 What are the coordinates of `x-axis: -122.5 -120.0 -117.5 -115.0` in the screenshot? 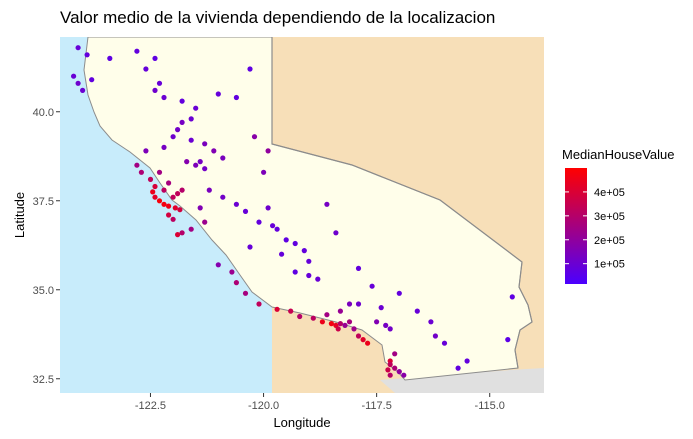 It's located at (320, 402).